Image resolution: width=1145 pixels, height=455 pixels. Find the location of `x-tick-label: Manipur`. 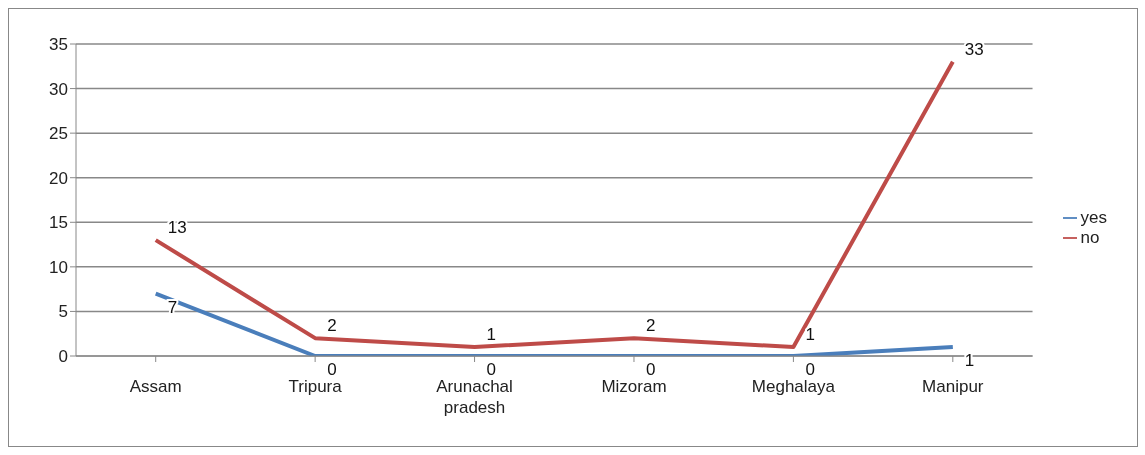

x-tick-label: Manipur is located at coordinates (953, 386).